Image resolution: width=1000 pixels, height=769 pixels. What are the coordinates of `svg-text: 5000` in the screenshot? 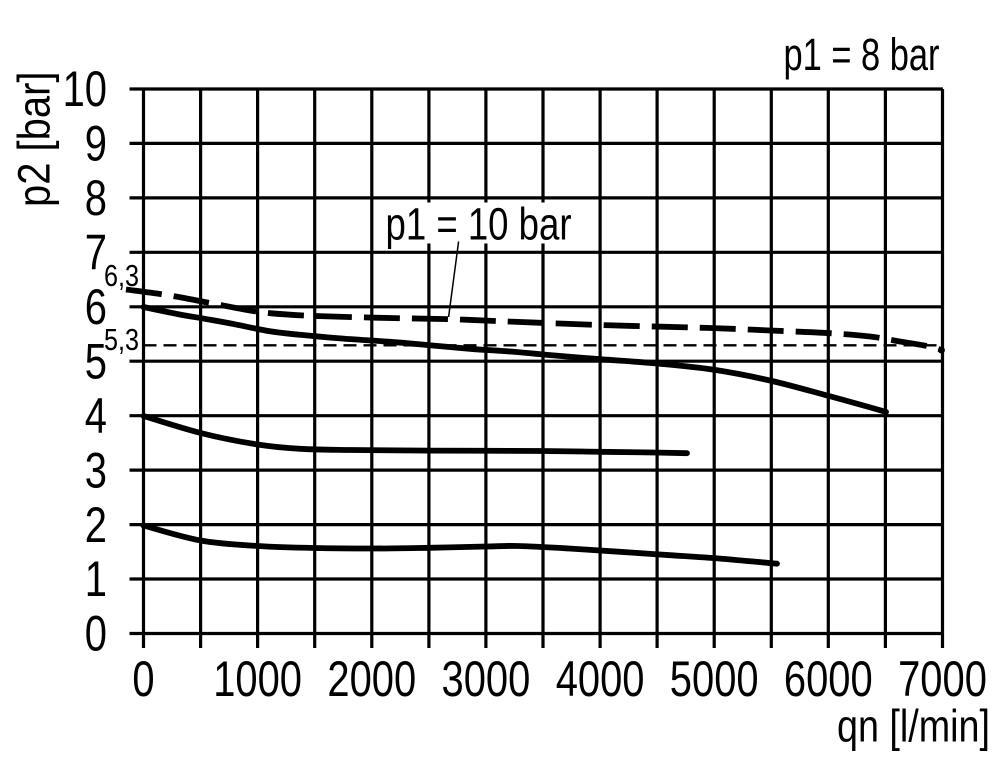 It's located at (714, 679).